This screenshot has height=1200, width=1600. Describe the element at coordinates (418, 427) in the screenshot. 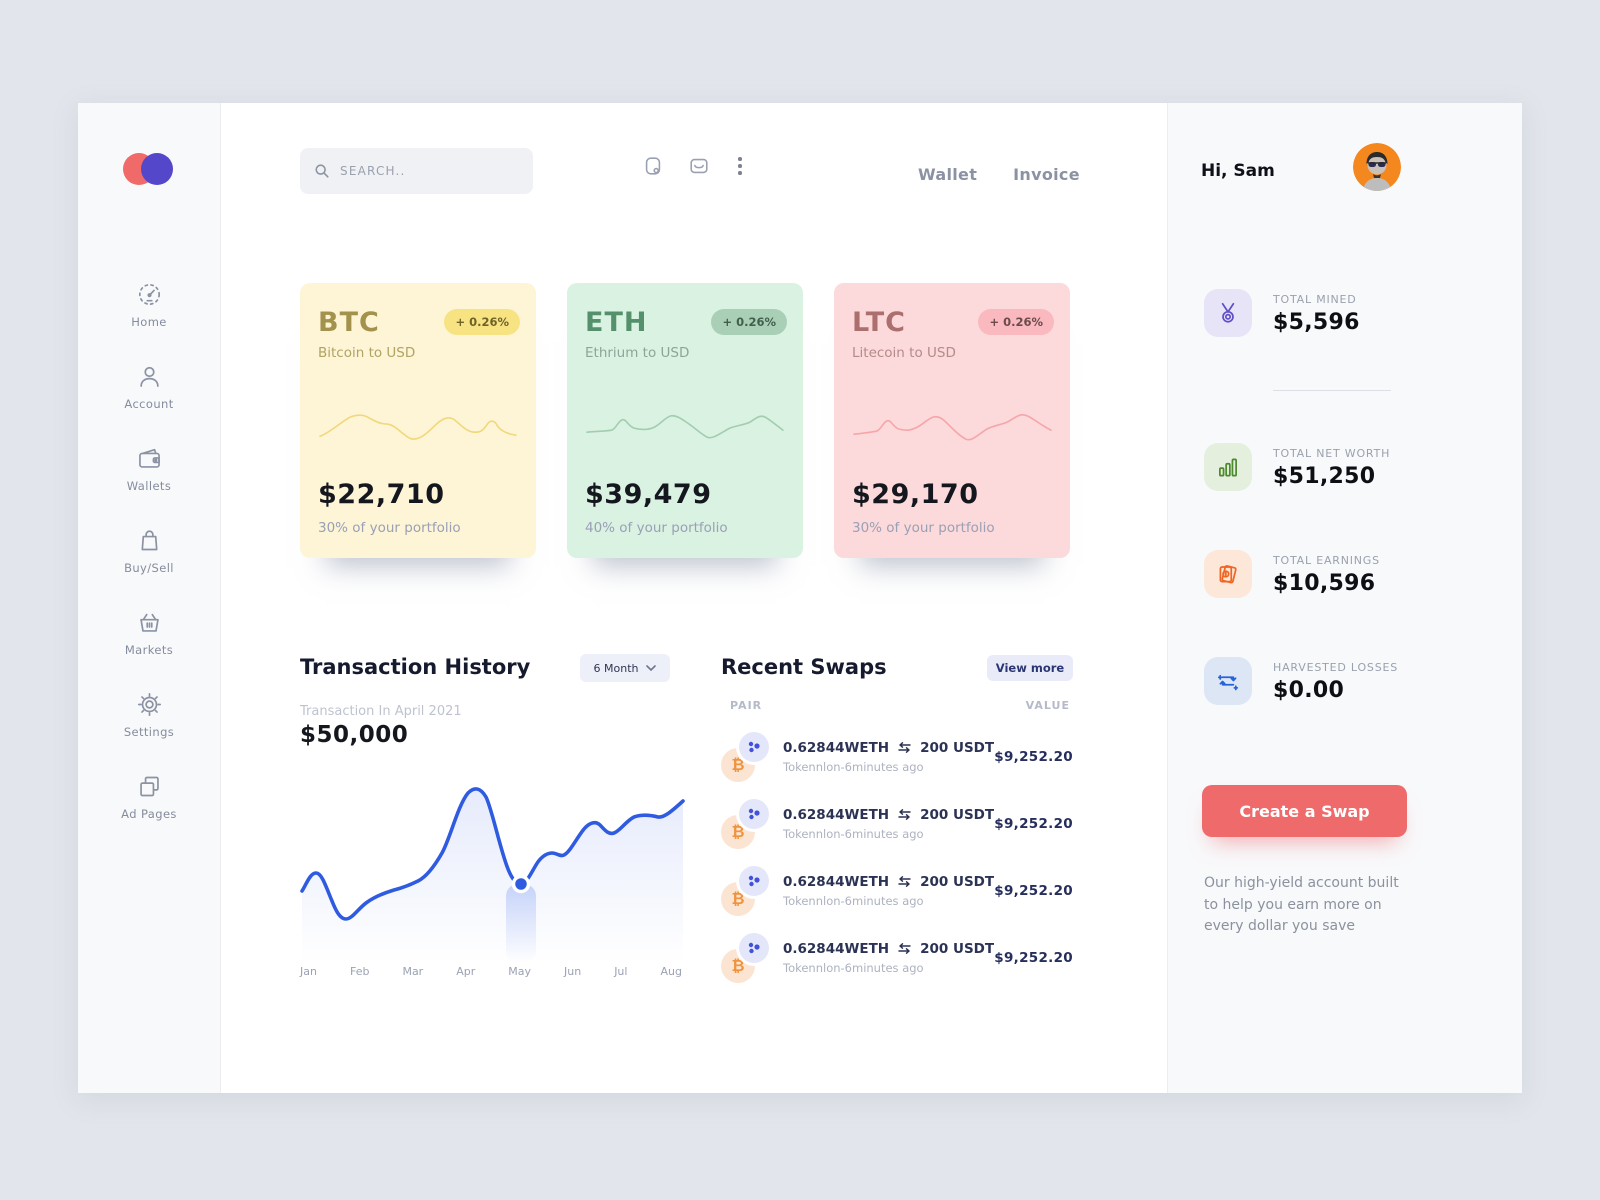

I see `btc-sparkline` at that location.